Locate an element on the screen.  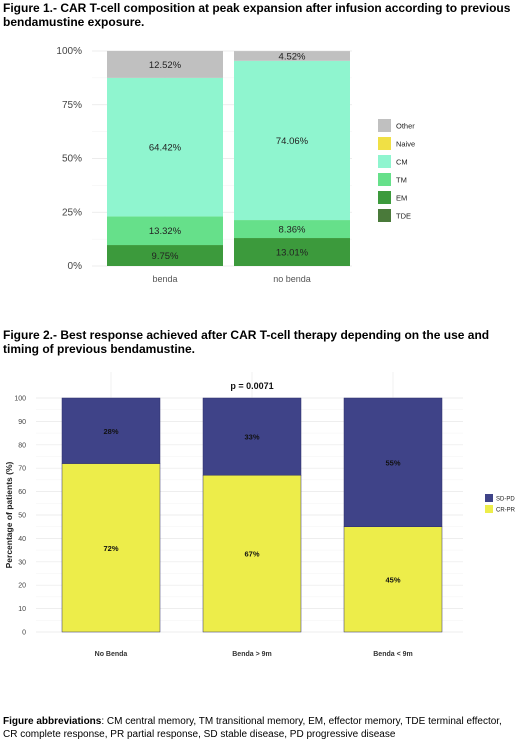
legend-swatch-tm is located at coordinates (384, 179).